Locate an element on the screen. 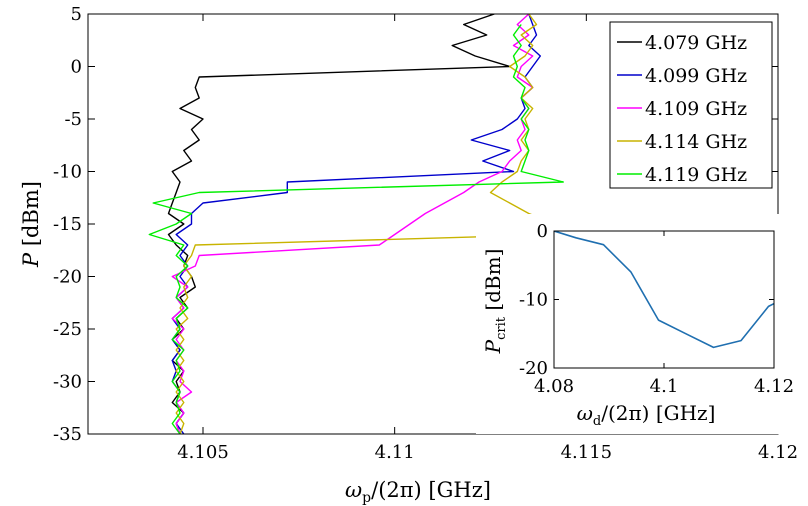  inset-x-axis-label-rest: /(2π) [GHz] is located at coordinates (658, 413).